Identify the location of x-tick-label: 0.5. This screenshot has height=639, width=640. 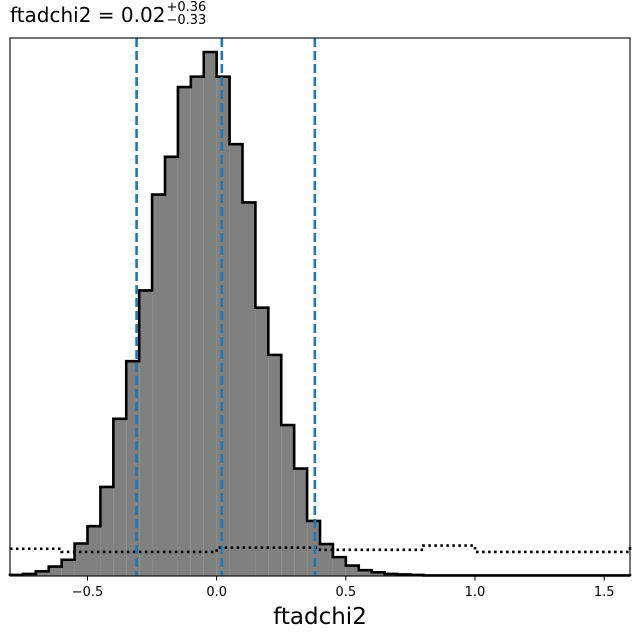
(345, 592).